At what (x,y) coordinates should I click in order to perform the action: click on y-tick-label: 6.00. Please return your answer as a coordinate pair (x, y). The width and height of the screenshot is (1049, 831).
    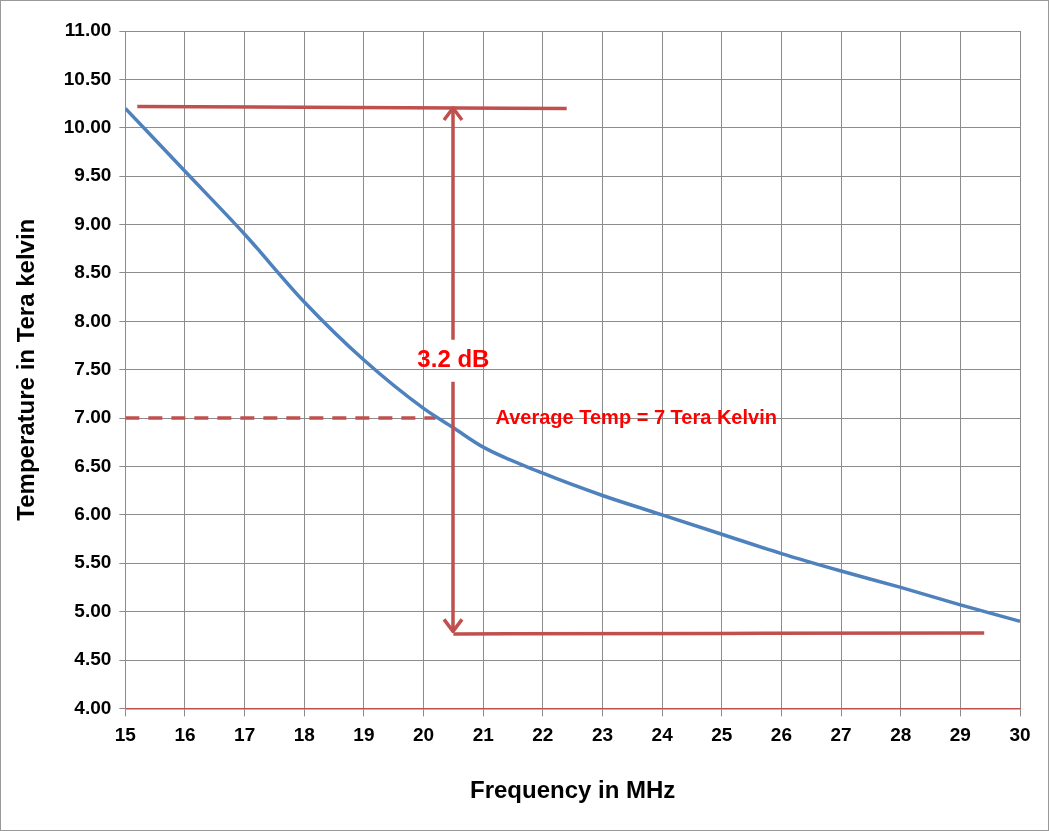
    Looking at the image, I should click on (93, 514).